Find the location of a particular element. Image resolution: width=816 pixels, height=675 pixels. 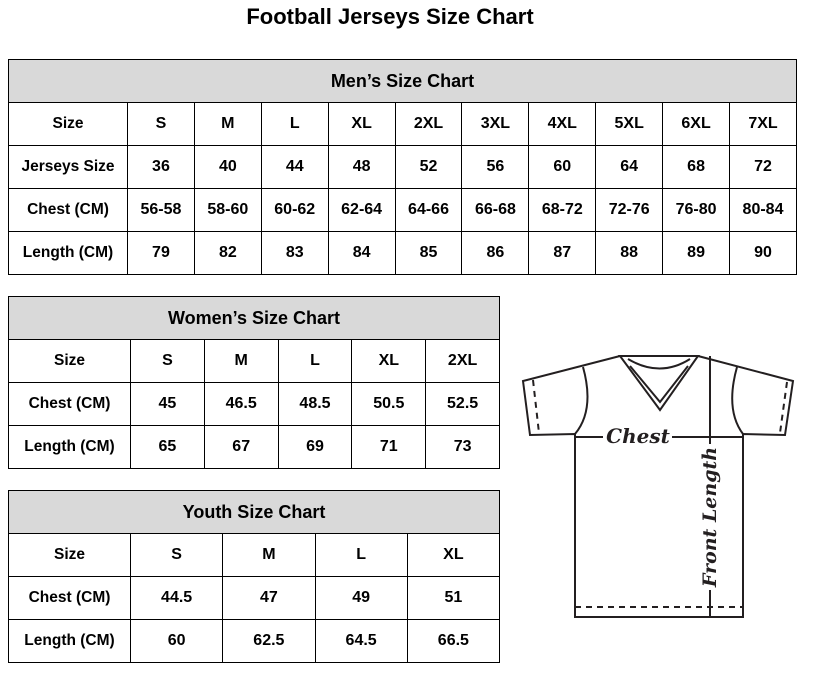

table-cell: 90 is located at coordinates (763, 253).